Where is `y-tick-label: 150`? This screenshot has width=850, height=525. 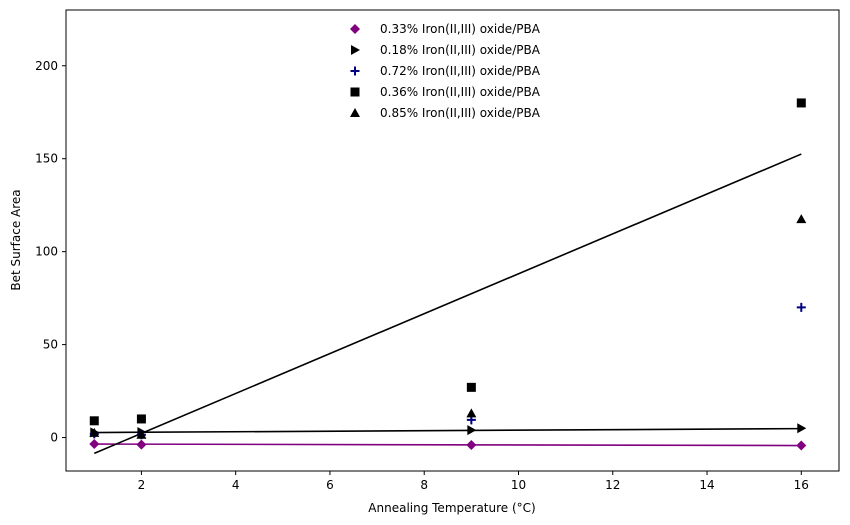
y-tick-label: 150 is located at coordinates (46, 159).